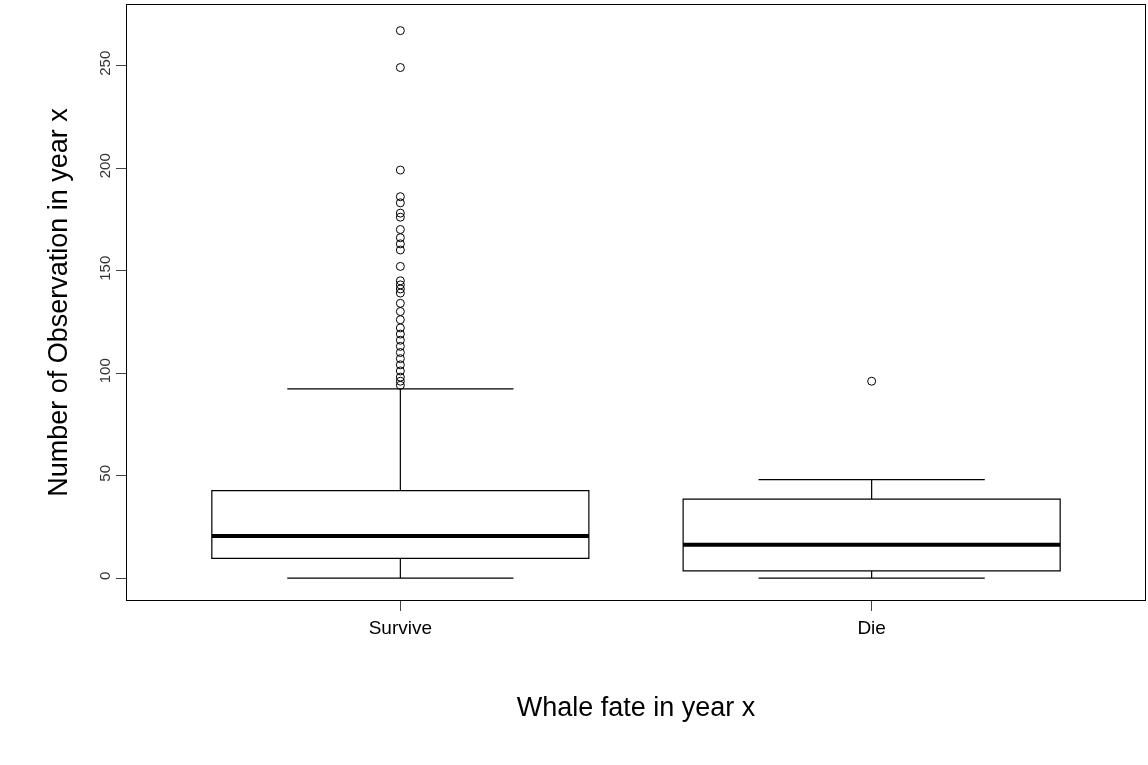  Describe the element at coordinates (104, 166) in the screenshot. I see `y-tick-label: 200` at that location.